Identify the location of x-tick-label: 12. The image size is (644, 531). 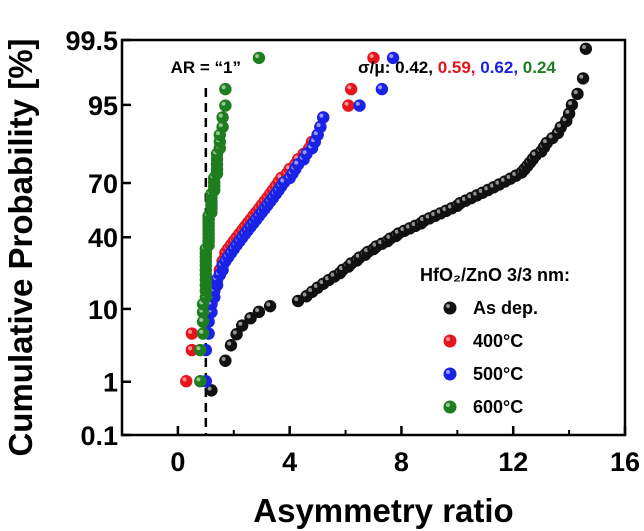
(513, 462).